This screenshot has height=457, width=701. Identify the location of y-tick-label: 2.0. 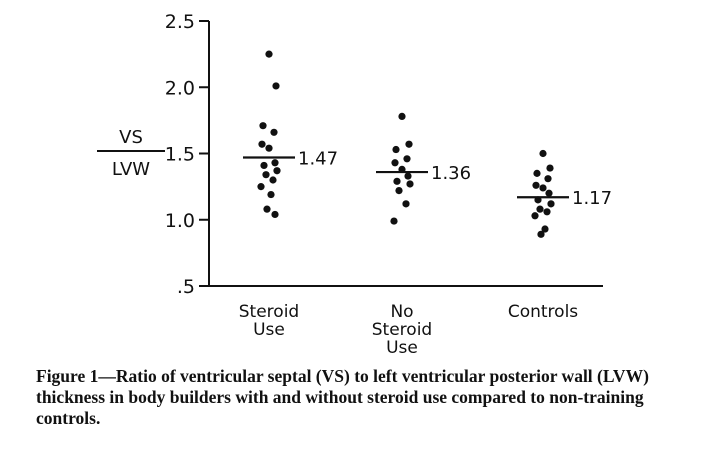
(180, 88).